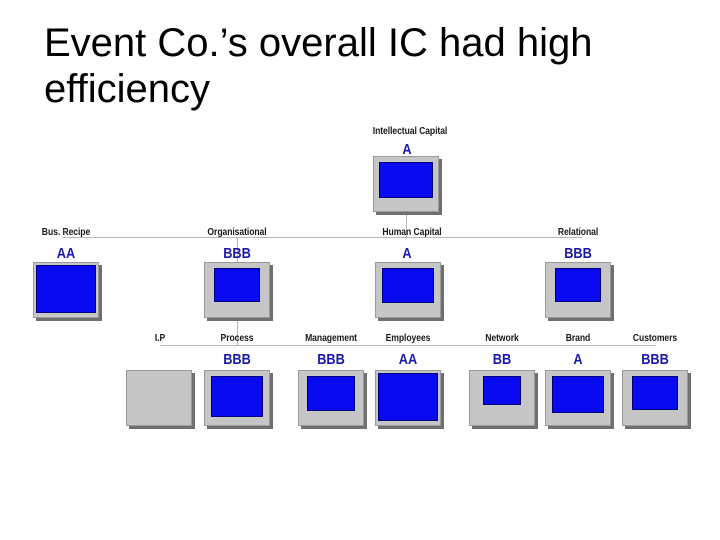 The width and height of the screenshot is (720, 540). What do you see at coordinates (578, 398) in the screenshot?
I see `node-card-brand` at bounding box center [578, 398].